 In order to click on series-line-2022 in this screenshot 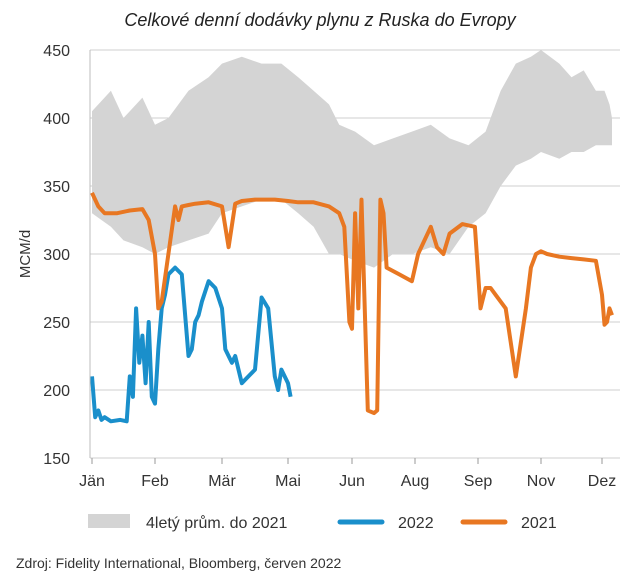, I will do `click(191, 344)`.